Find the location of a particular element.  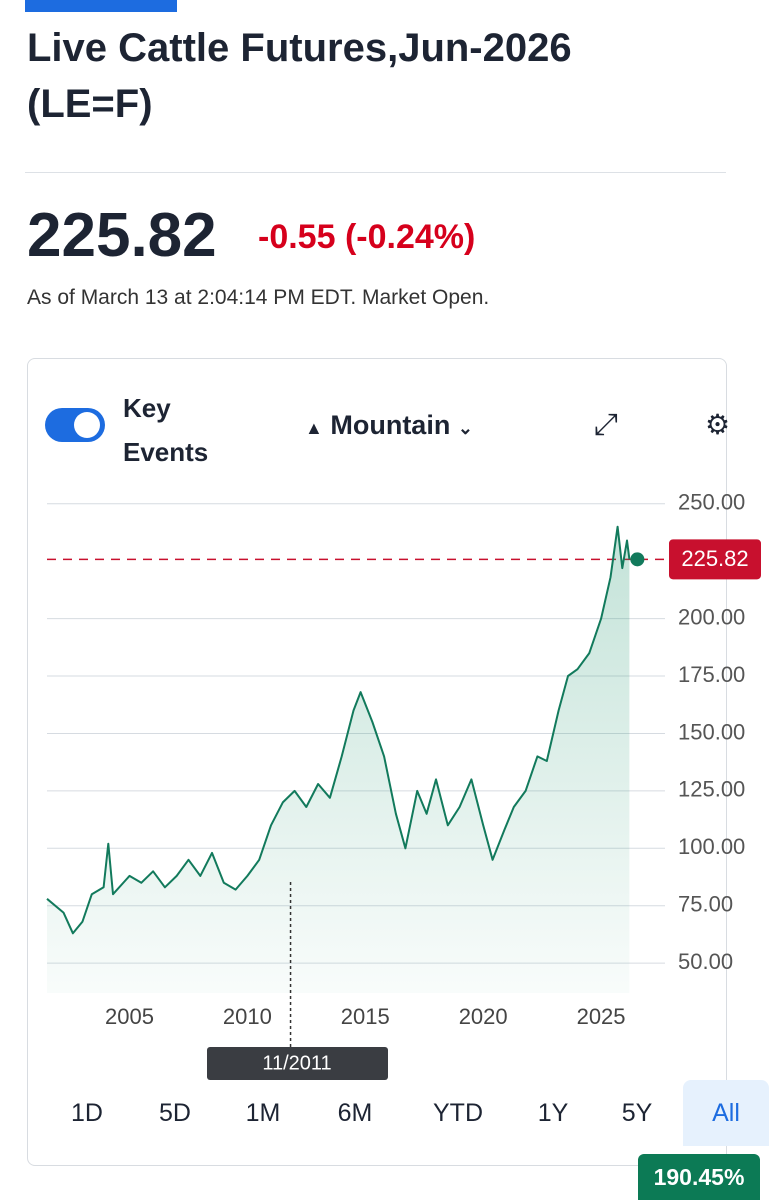

y-tick-label: 150.00 is located at coordinates (711, 731).